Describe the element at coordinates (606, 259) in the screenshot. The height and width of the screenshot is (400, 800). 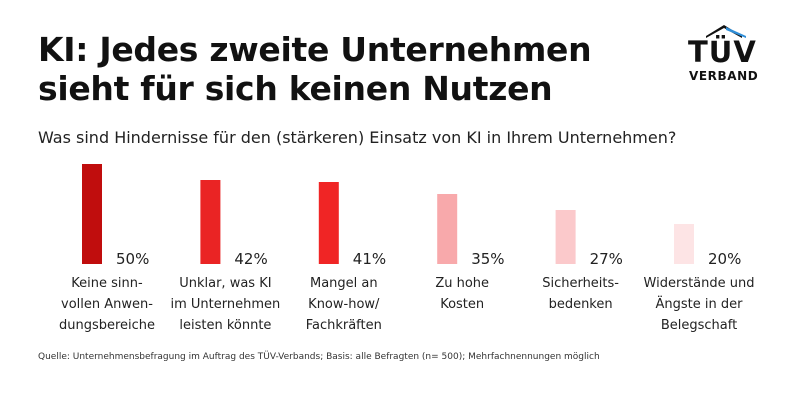
I see `value-label-5: 27%` at that location.